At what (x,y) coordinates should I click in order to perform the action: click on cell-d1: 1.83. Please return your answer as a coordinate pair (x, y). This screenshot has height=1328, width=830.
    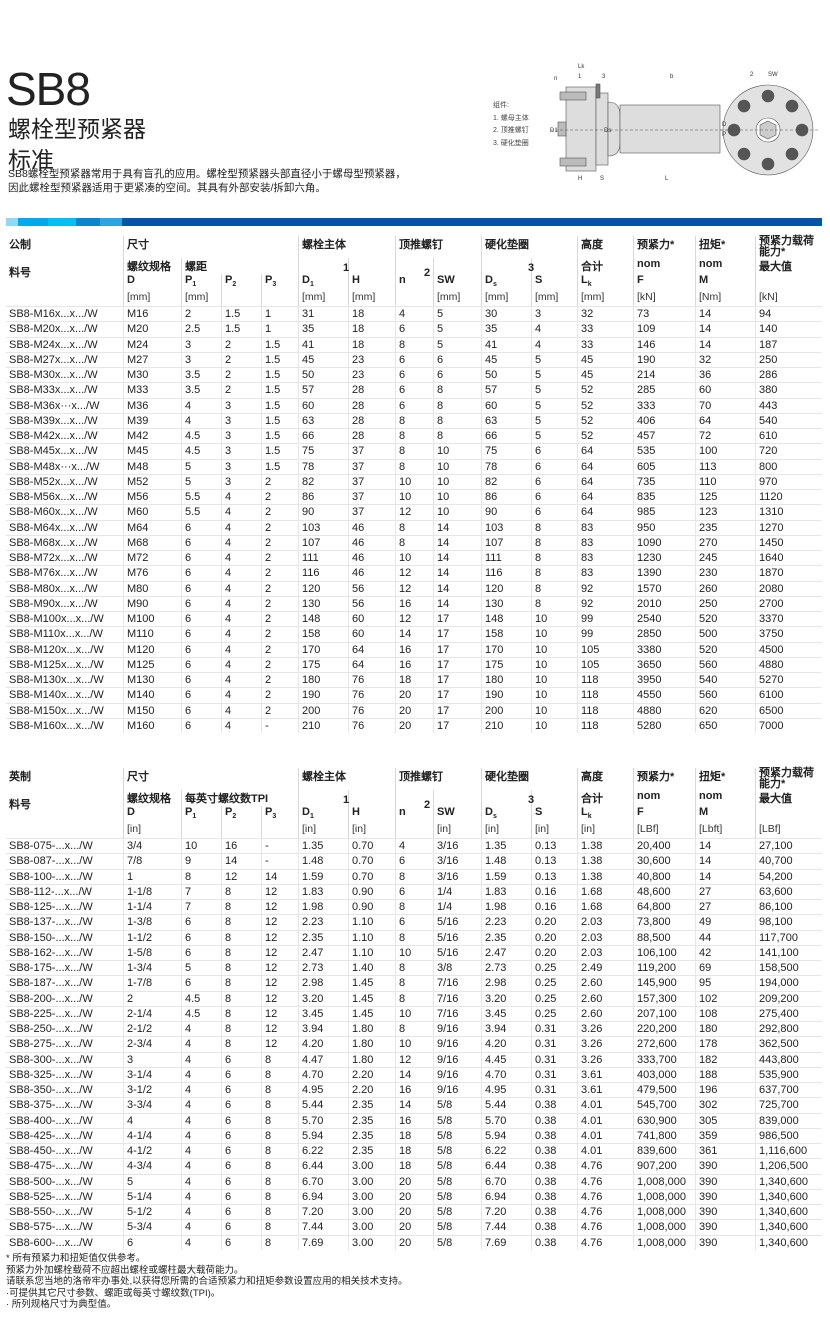
    Looking at the image, I should click on (323, 891).